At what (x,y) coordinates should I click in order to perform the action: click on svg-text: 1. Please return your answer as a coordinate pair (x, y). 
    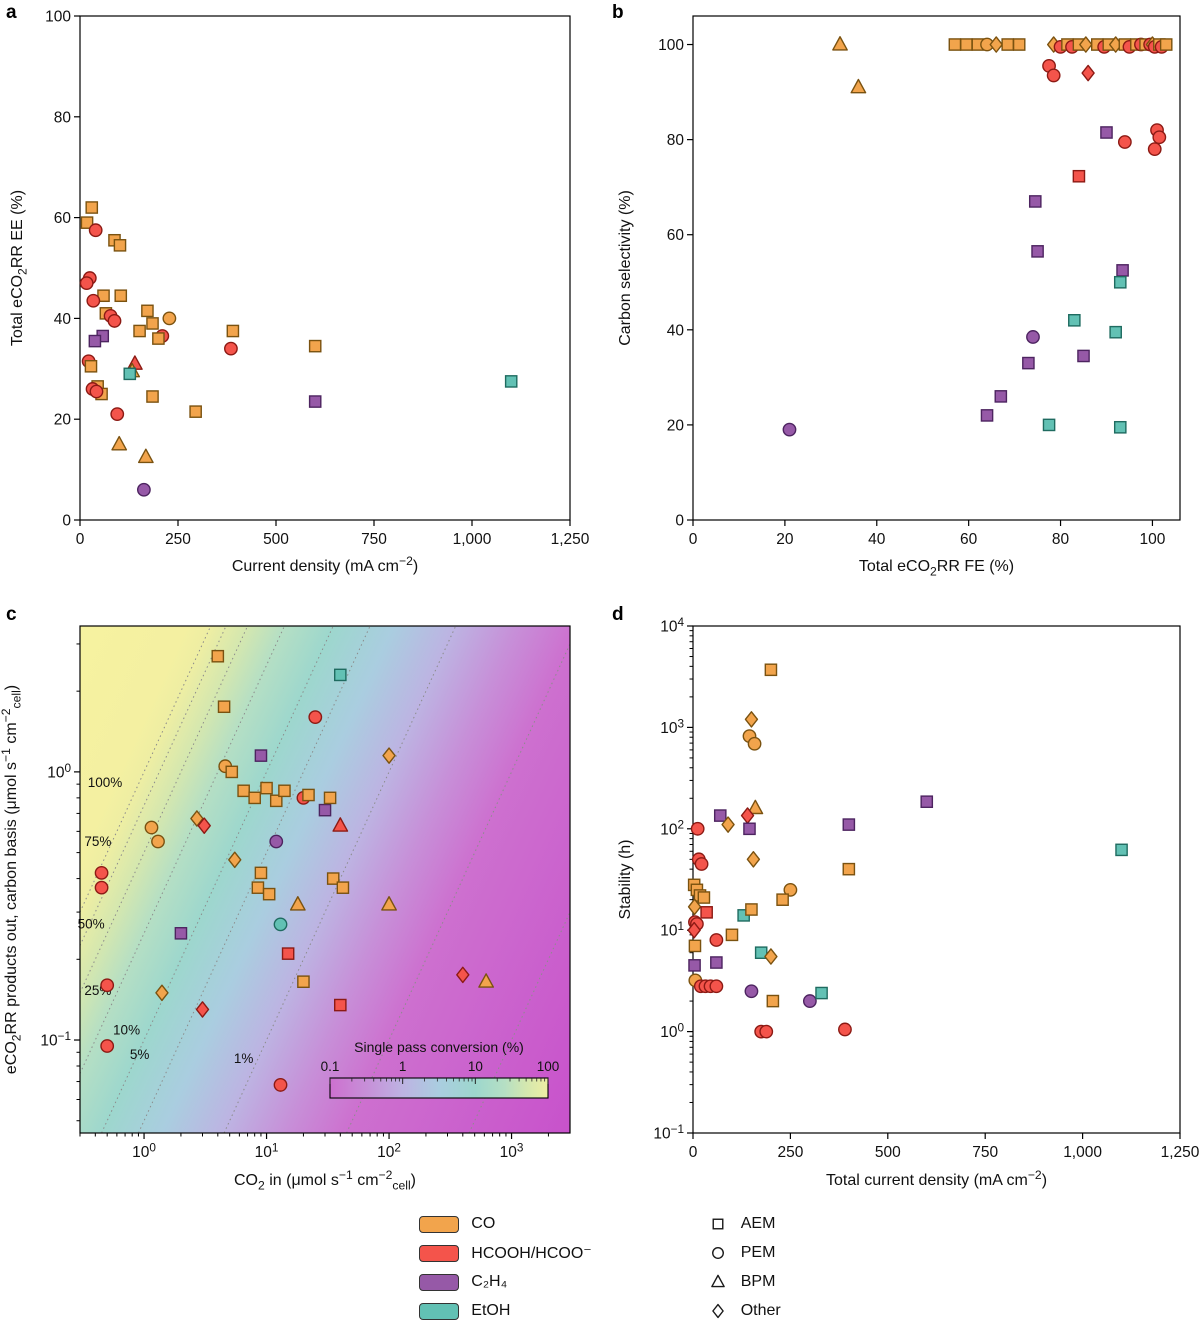
    Looking at the image, I should click on (403, 1066).